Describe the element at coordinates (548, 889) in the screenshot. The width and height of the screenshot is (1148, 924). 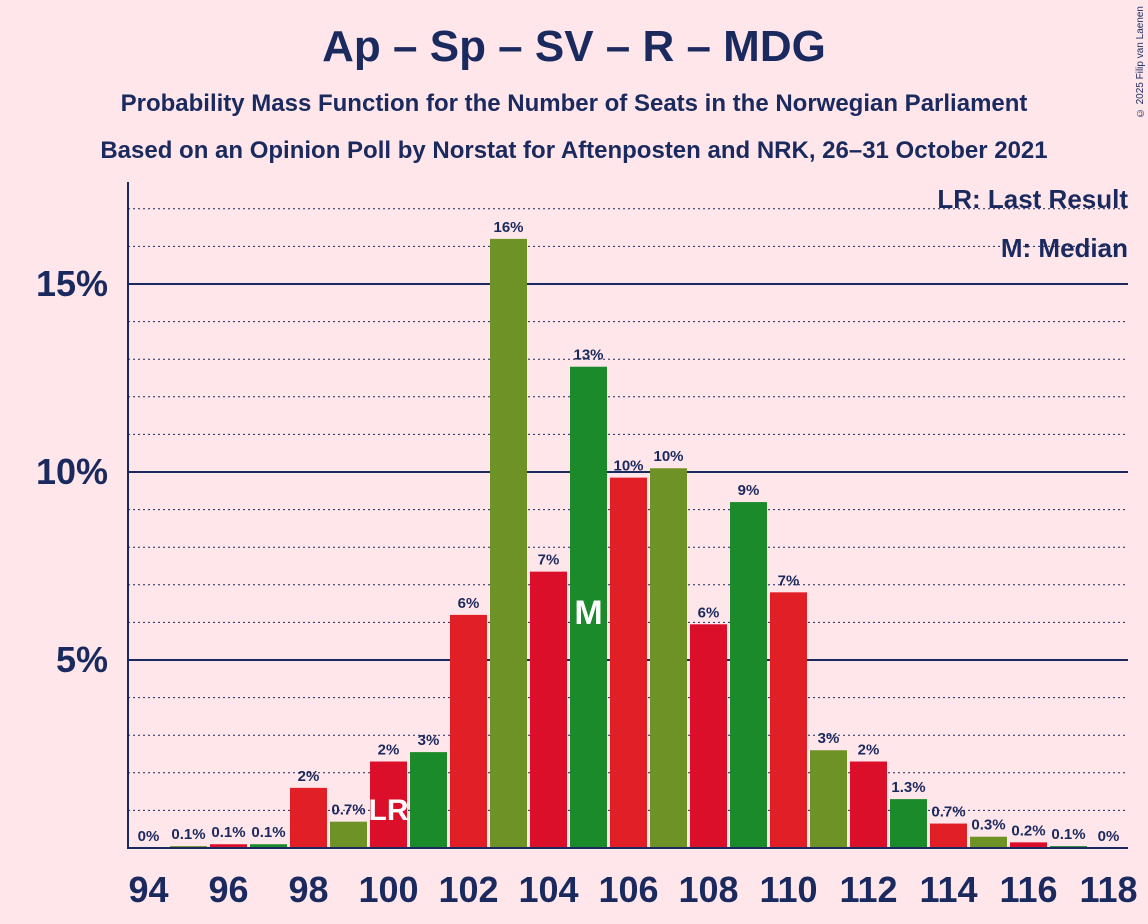
I see `x-tick-label: 104` at that location.